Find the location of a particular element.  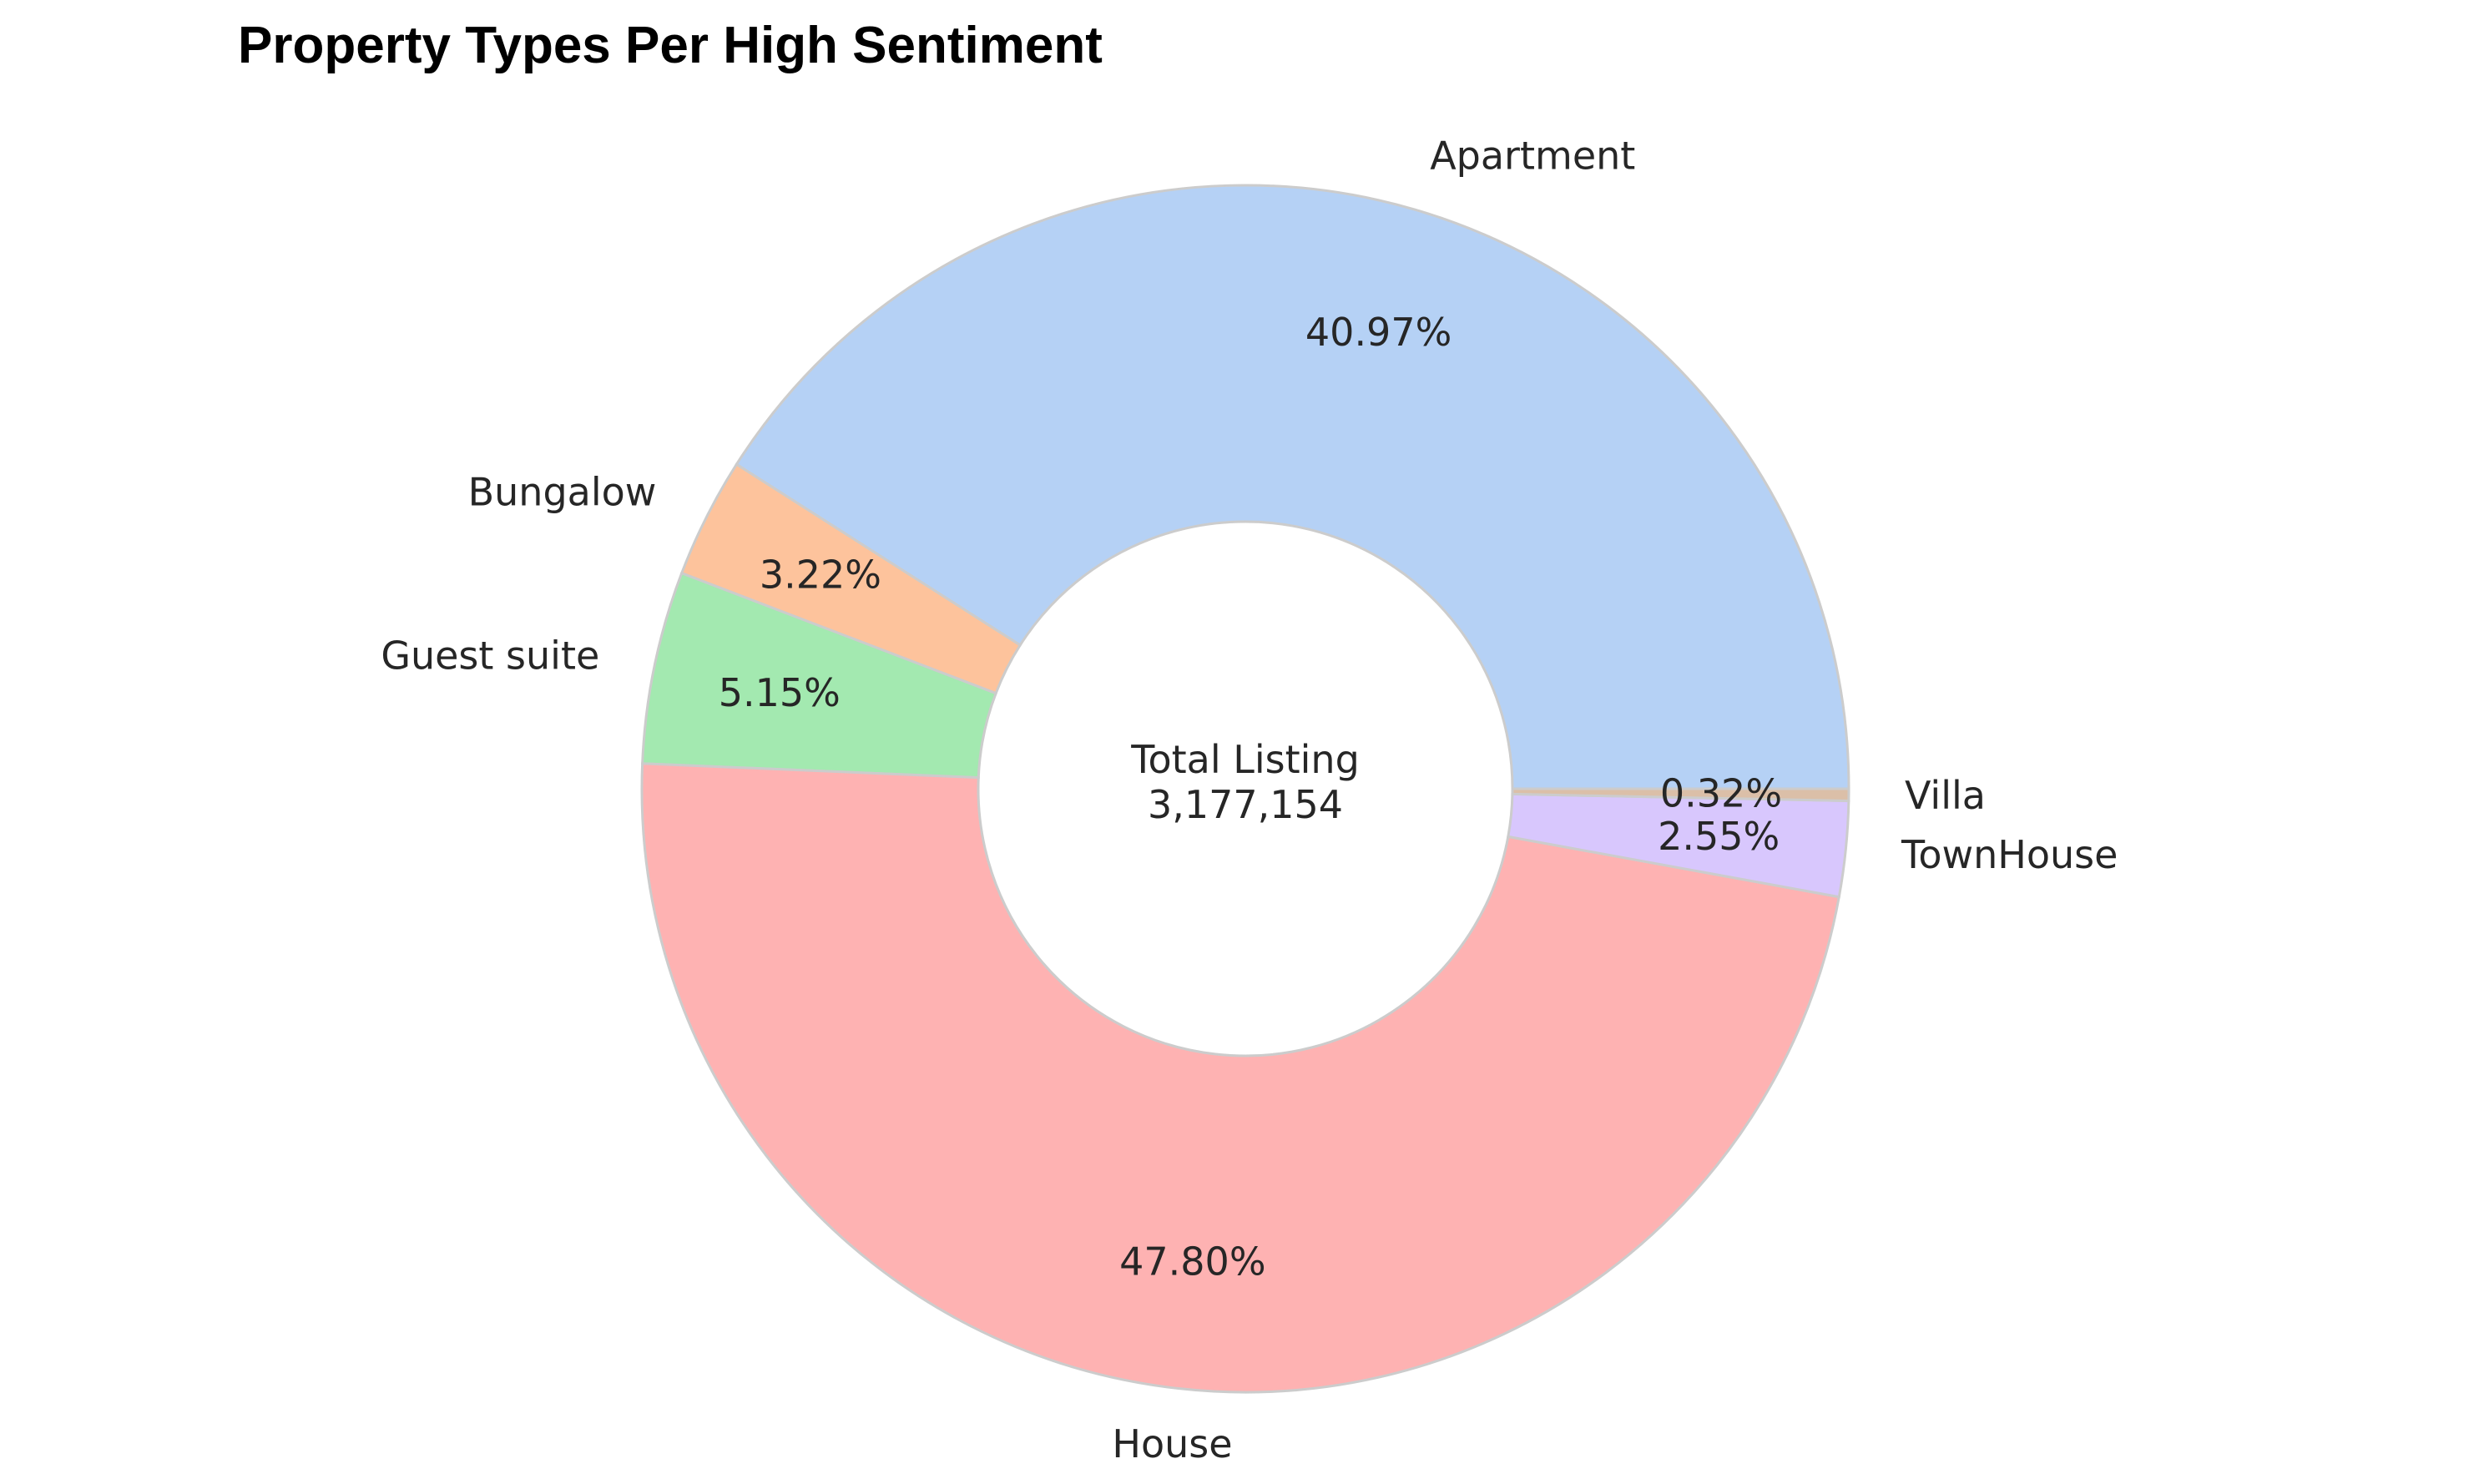

pct-label-villa: 0.32% is located at coordinates (1721, 793).